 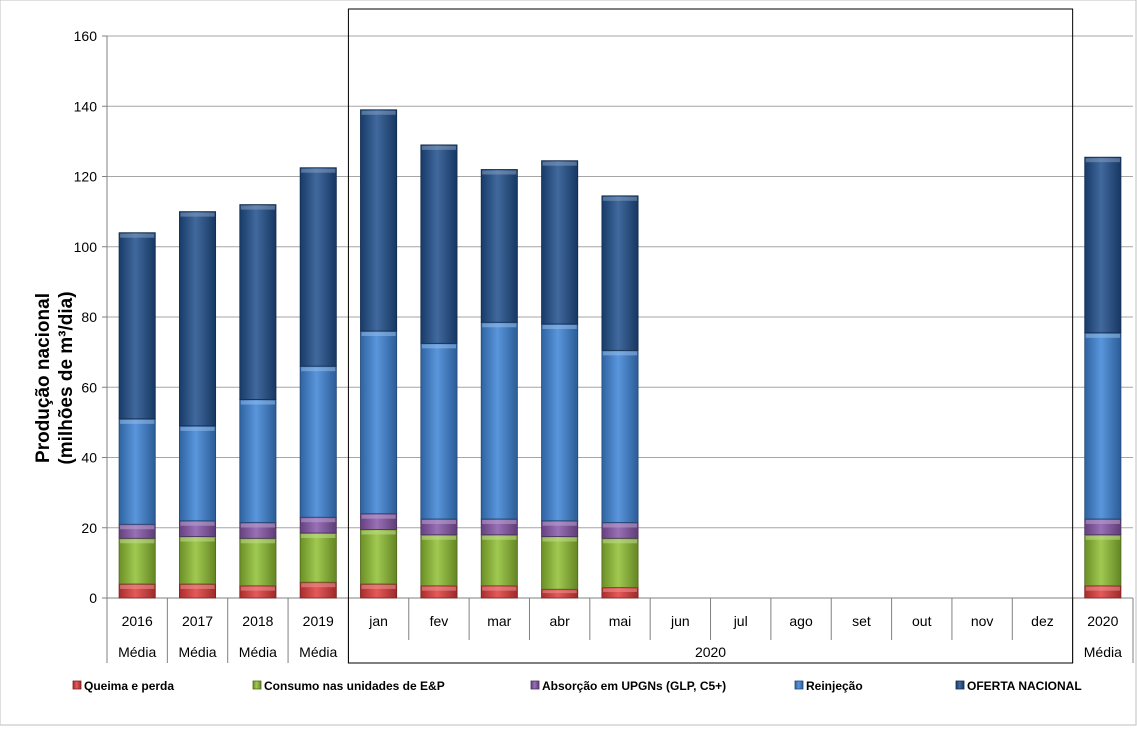 What do you see at coordinates (922, 621) in the screenshot?
I see `x-tick-label: out` at bounding box center [922, 621].